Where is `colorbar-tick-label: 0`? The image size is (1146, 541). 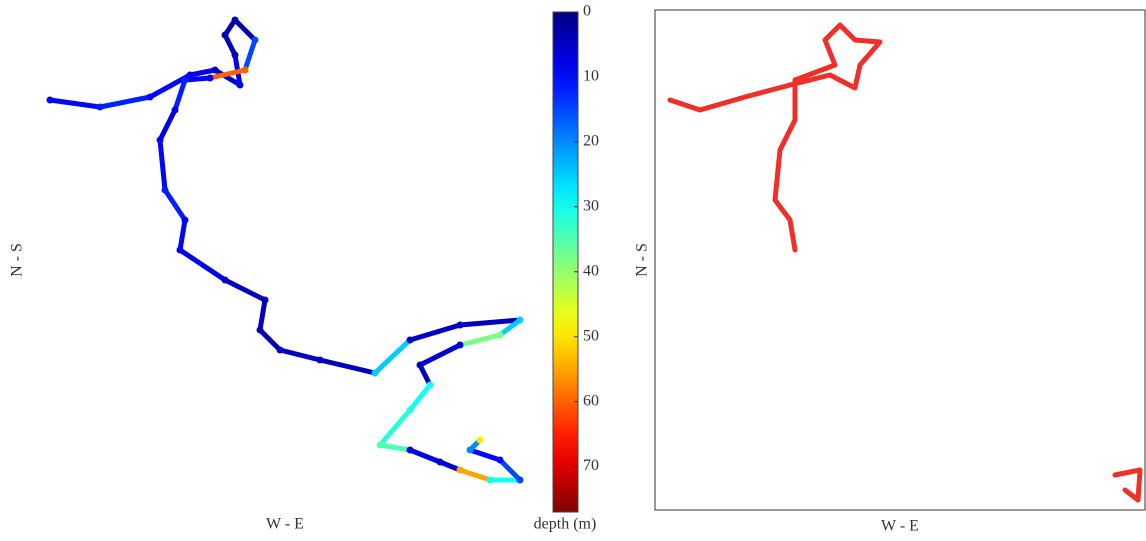 colorbar-tick-label: 0 is located at coordinates (587, 11).